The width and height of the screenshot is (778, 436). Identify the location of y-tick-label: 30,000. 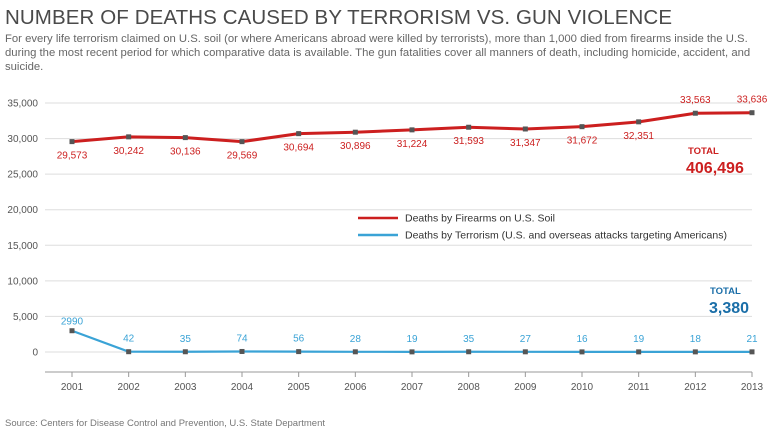
(22, 139).